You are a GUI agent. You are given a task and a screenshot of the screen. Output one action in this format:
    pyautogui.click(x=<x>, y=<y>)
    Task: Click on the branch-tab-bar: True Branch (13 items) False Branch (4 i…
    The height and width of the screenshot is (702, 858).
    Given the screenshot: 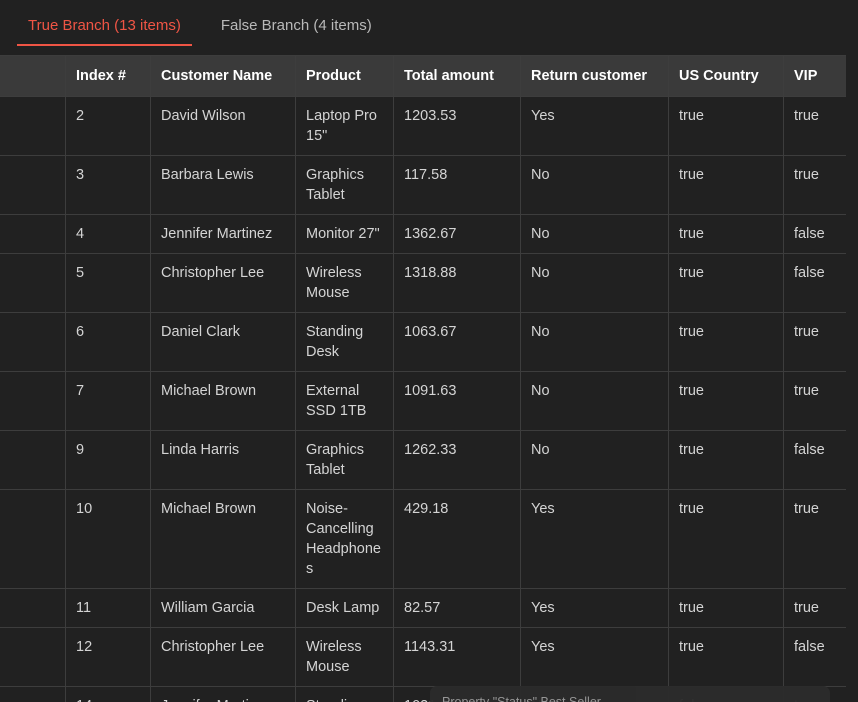 What is the action you would take?
    pyautogui.click(x=429, y=27)
    